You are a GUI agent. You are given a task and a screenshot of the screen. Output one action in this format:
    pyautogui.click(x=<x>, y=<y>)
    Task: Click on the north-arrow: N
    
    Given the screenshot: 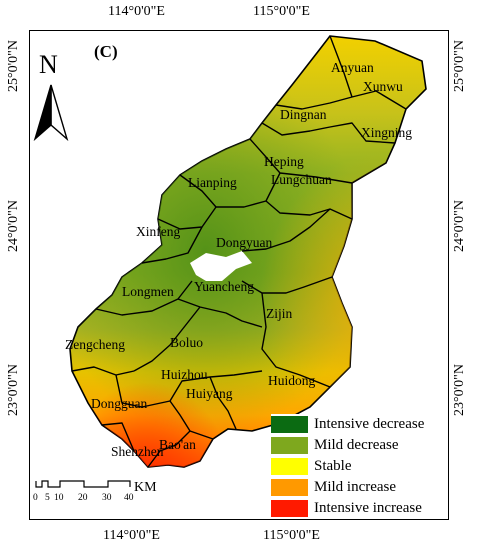 What is the action you would take?
    pyautogui.click(x=51, y=96)
    